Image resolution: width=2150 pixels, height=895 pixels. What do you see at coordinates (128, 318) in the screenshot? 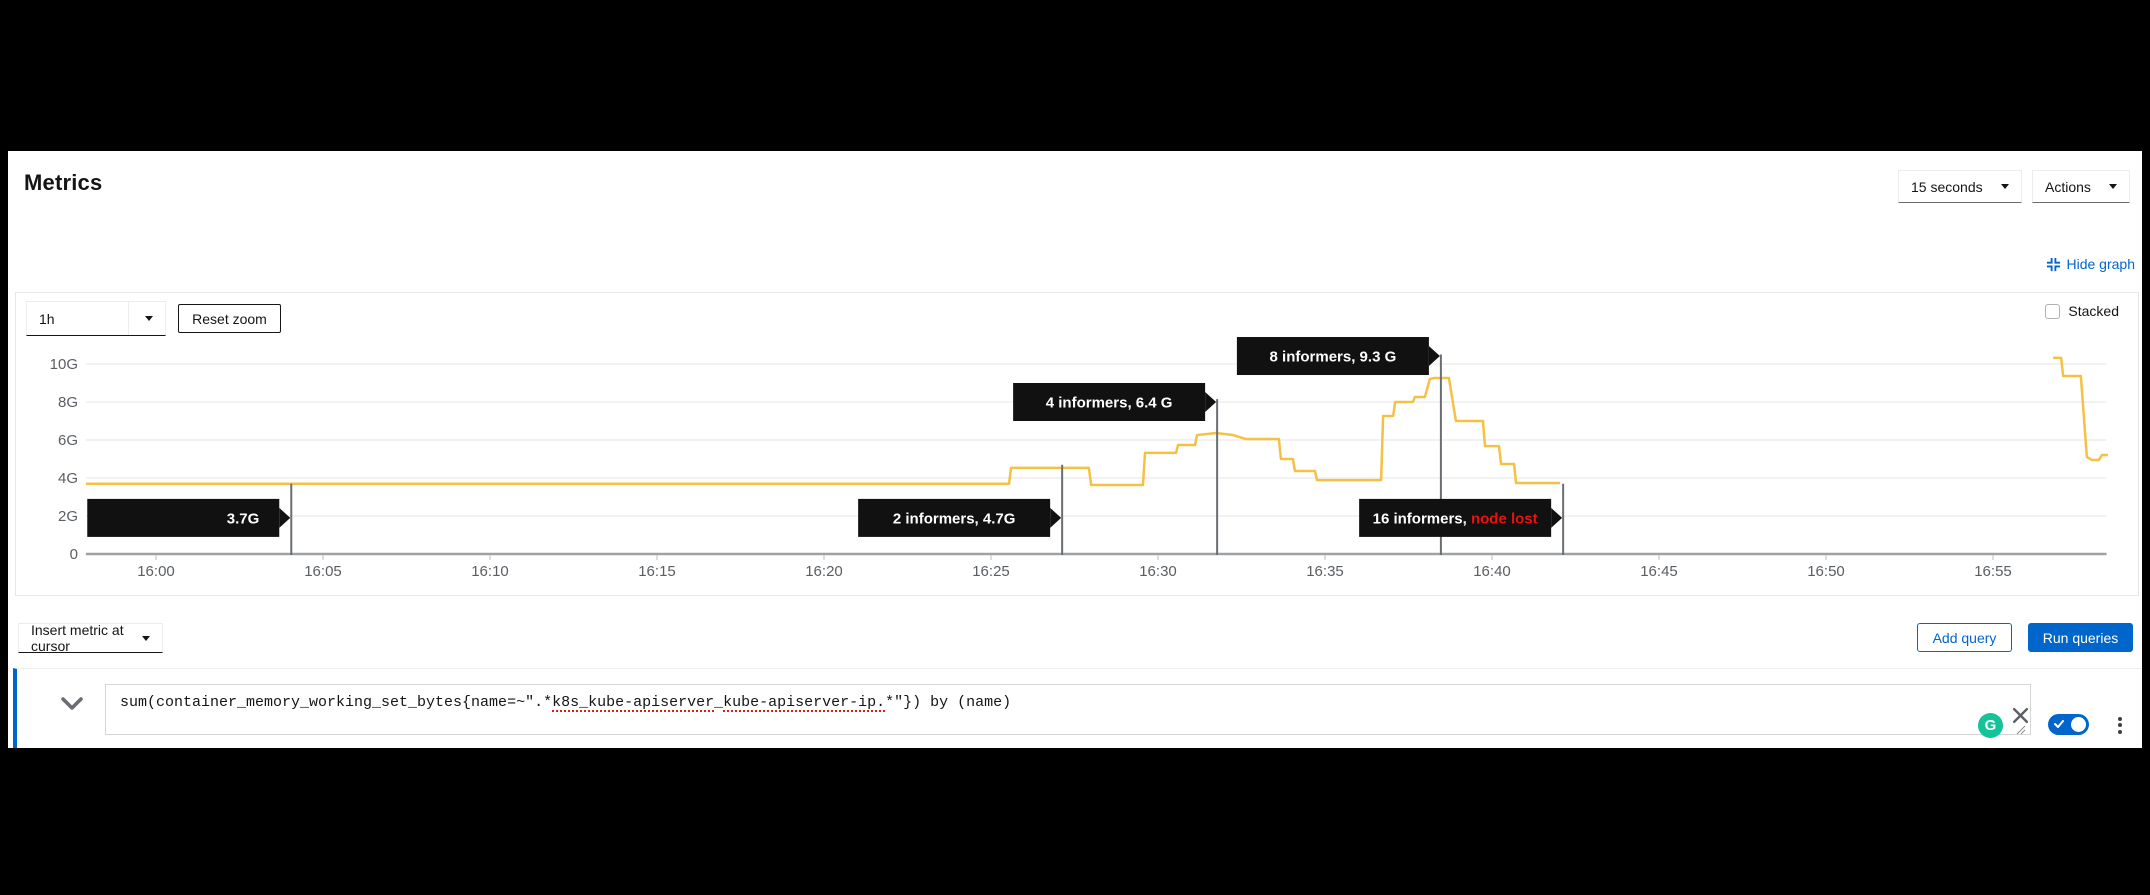
I see `divider` at bounding box center [128, 318].